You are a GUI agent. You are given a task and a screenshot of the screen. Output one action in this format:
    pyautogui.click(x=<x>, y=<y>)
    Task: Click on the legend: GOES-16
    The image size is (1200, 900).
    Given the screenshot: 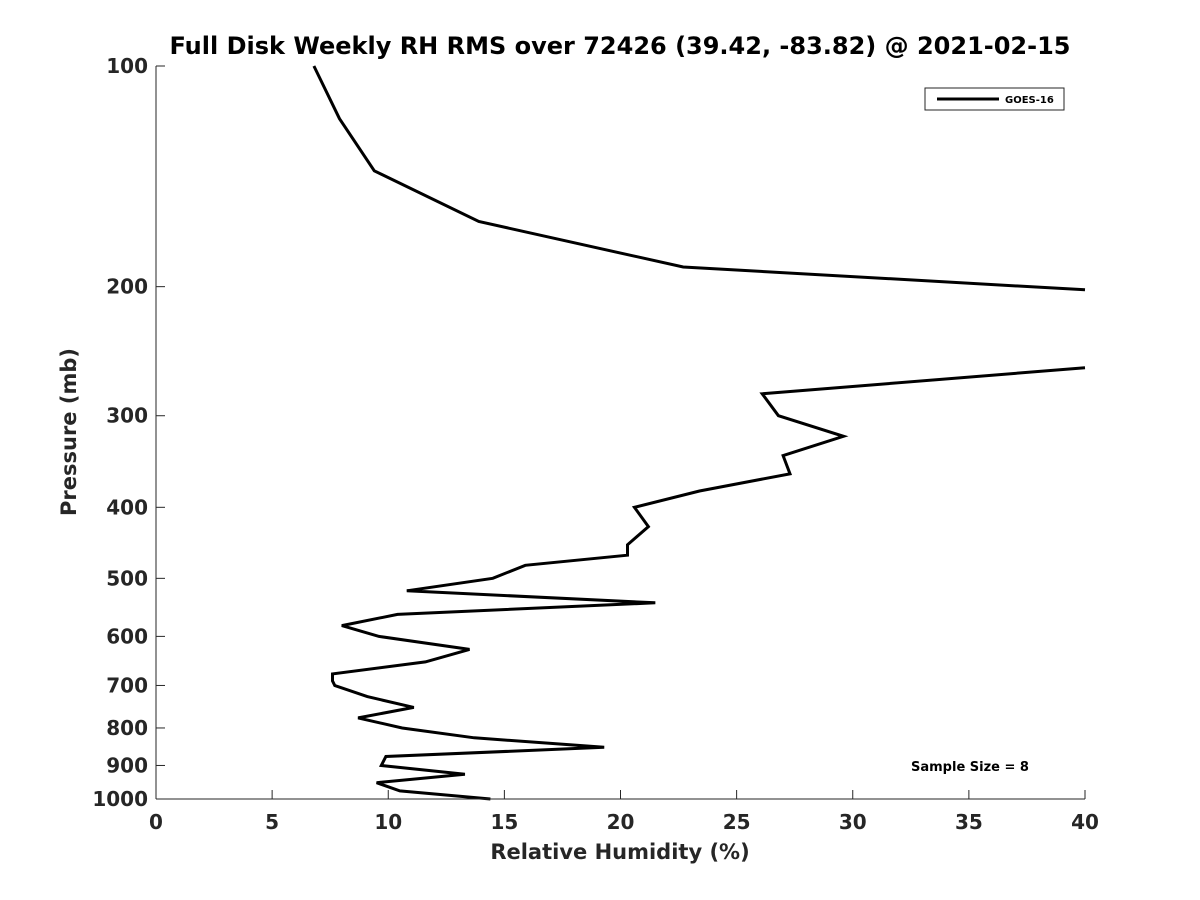 What is the action you would take?
    pyautogui.click(x=994, y=99)
    